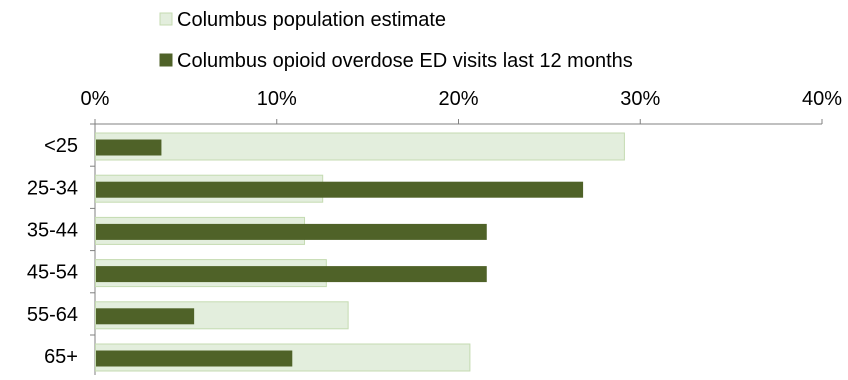 The width and height of the screenshot is (848, 380). What do you see at coordinates (95, 99) in the screenshot?
I see `x-tick-label: 0%` at bounding box center [95, 99].